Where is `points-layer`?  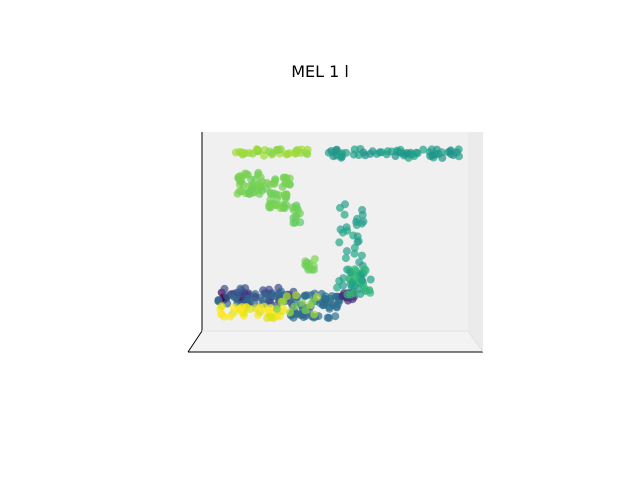
points-layer is located at coordinates (338, 234).